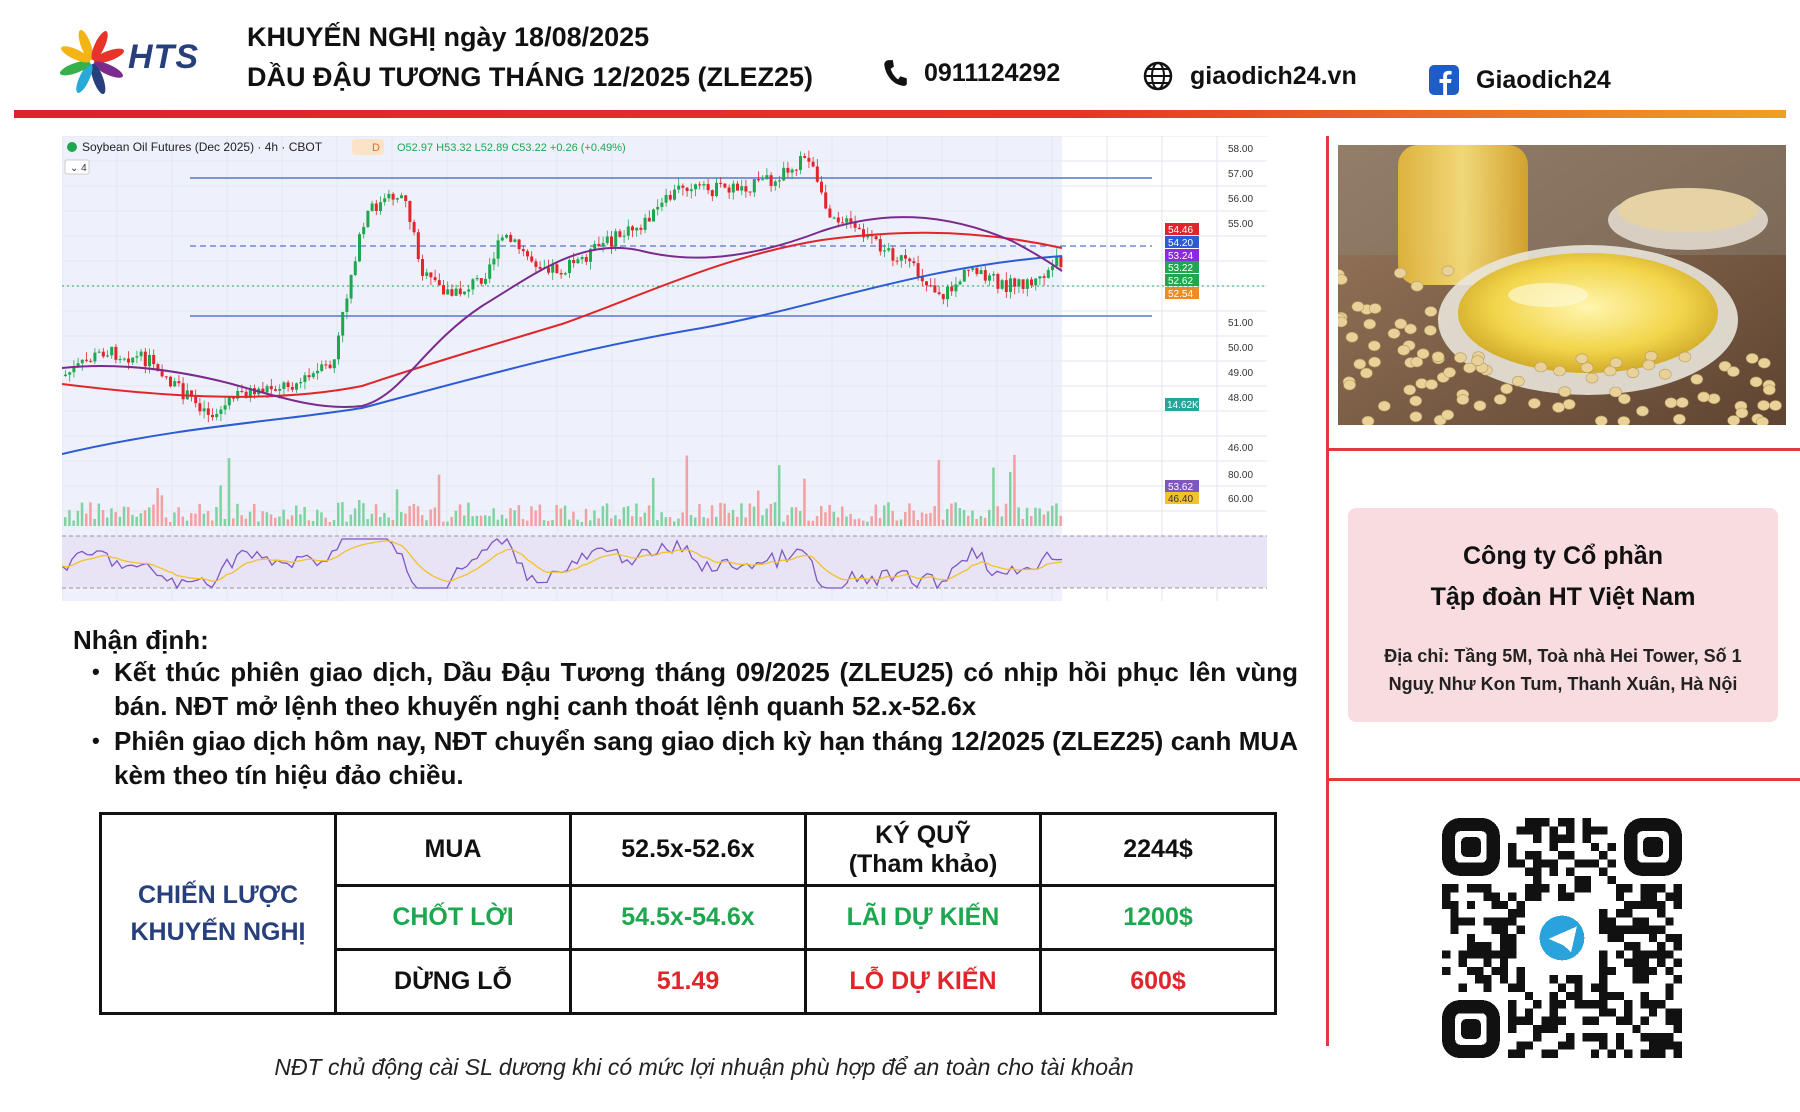 This screenshot has height=1112, width=1800. I want to click on price-label: 54.46, so click(1180, 230).